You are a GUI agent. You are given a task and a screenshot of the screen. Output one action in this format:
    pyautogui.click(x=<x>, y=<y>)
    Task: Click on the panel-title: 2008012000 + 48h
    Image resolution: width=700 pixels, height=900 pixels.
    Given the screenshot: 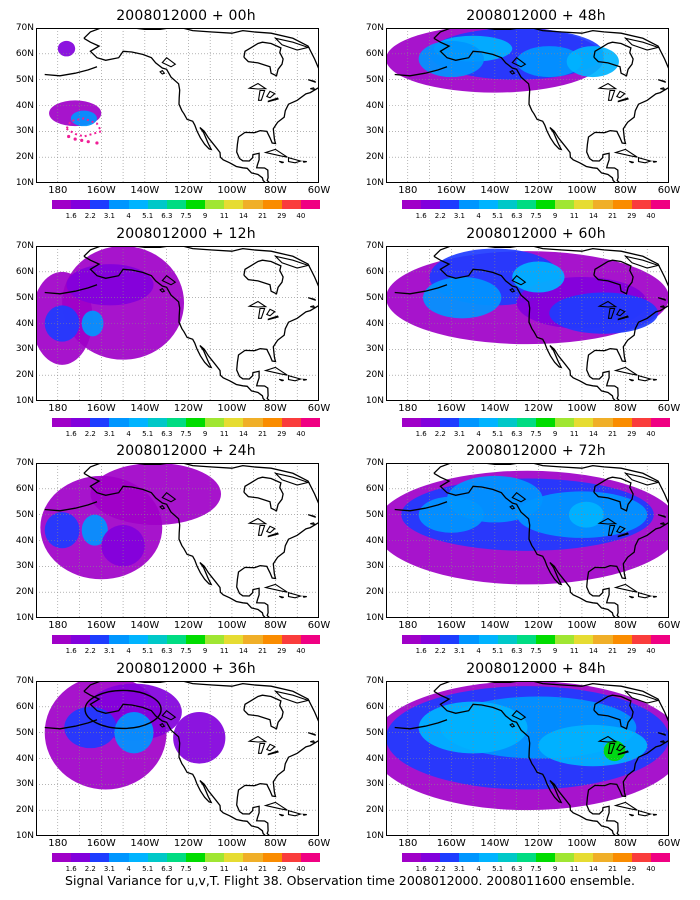 What is the action you would take?
    pyautogui.click(x=536, y=16)
    